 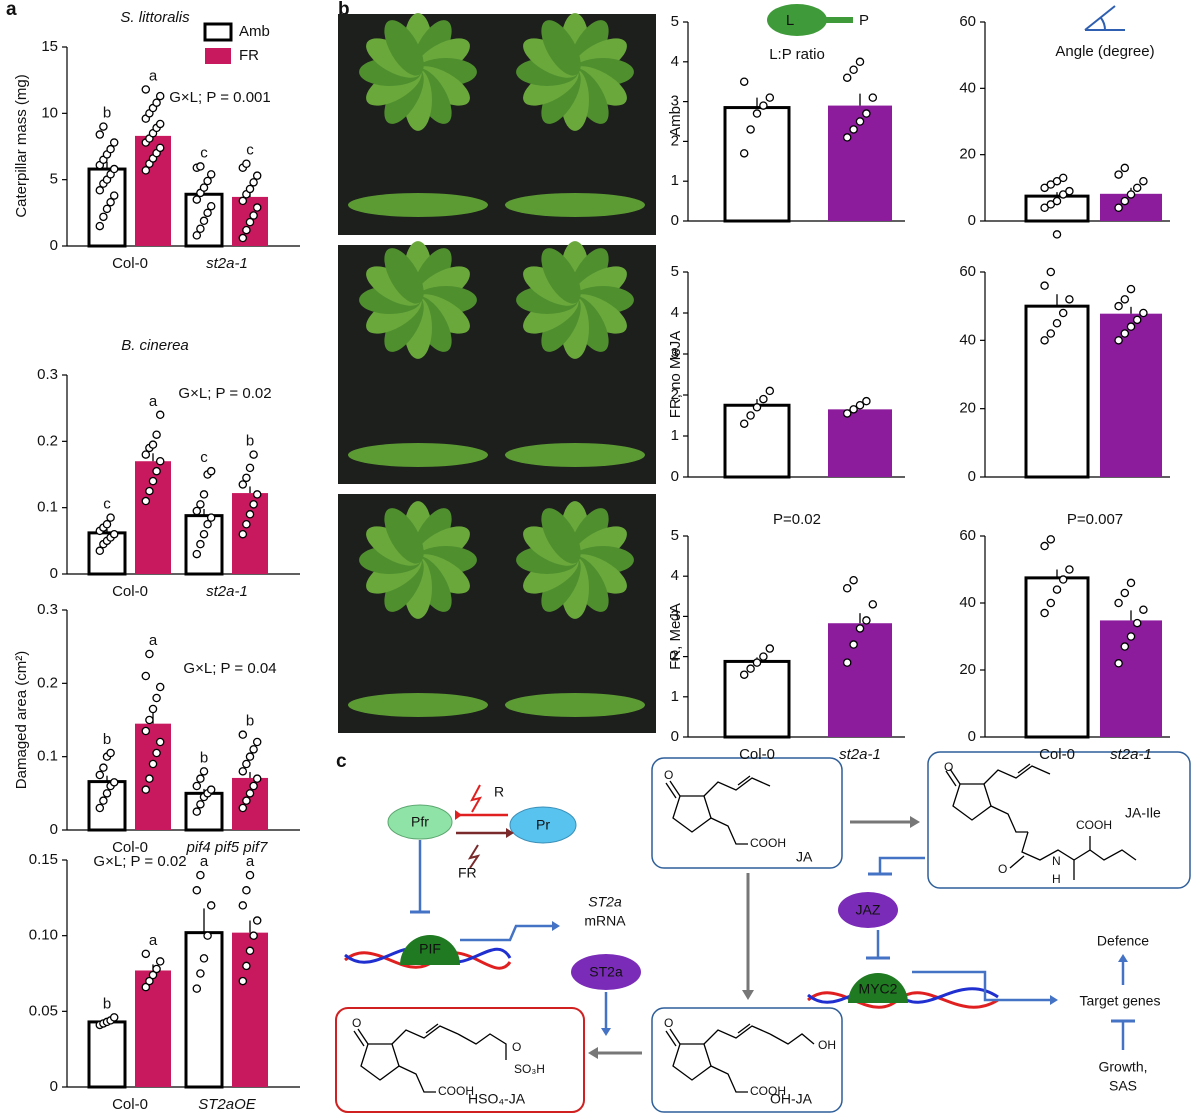 I want to click on node-label: ST2a, so click(x=606, y=972).